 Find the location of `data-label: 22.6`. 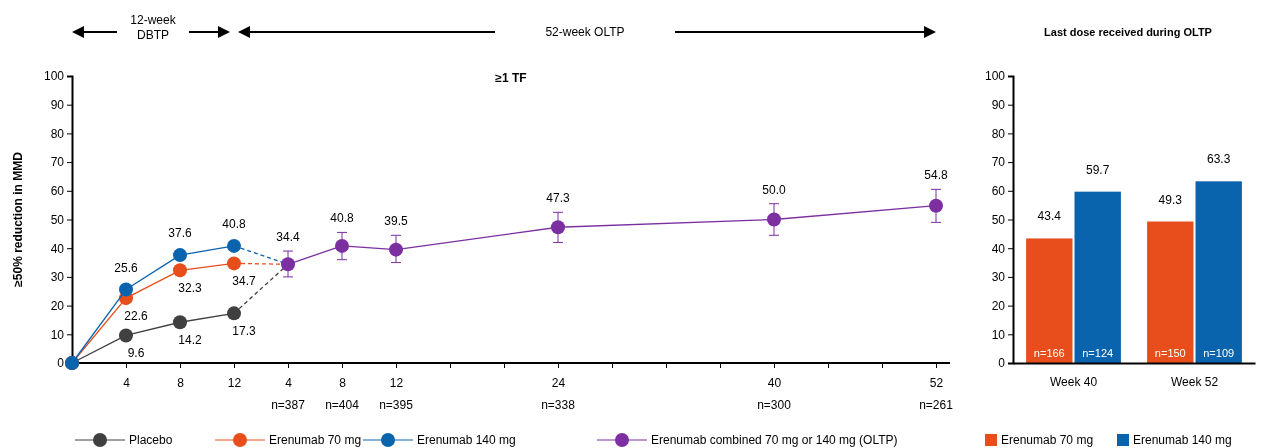

data-label: 22.6 is located at coordinates (136, 316).